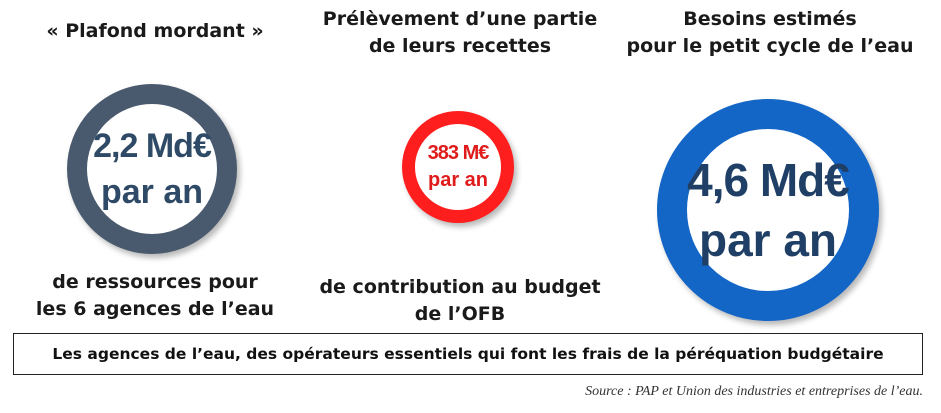 The width and height of the screenshot is (941, 413). I want to click on heading-line: Besoins estimés, so click(770, 19).